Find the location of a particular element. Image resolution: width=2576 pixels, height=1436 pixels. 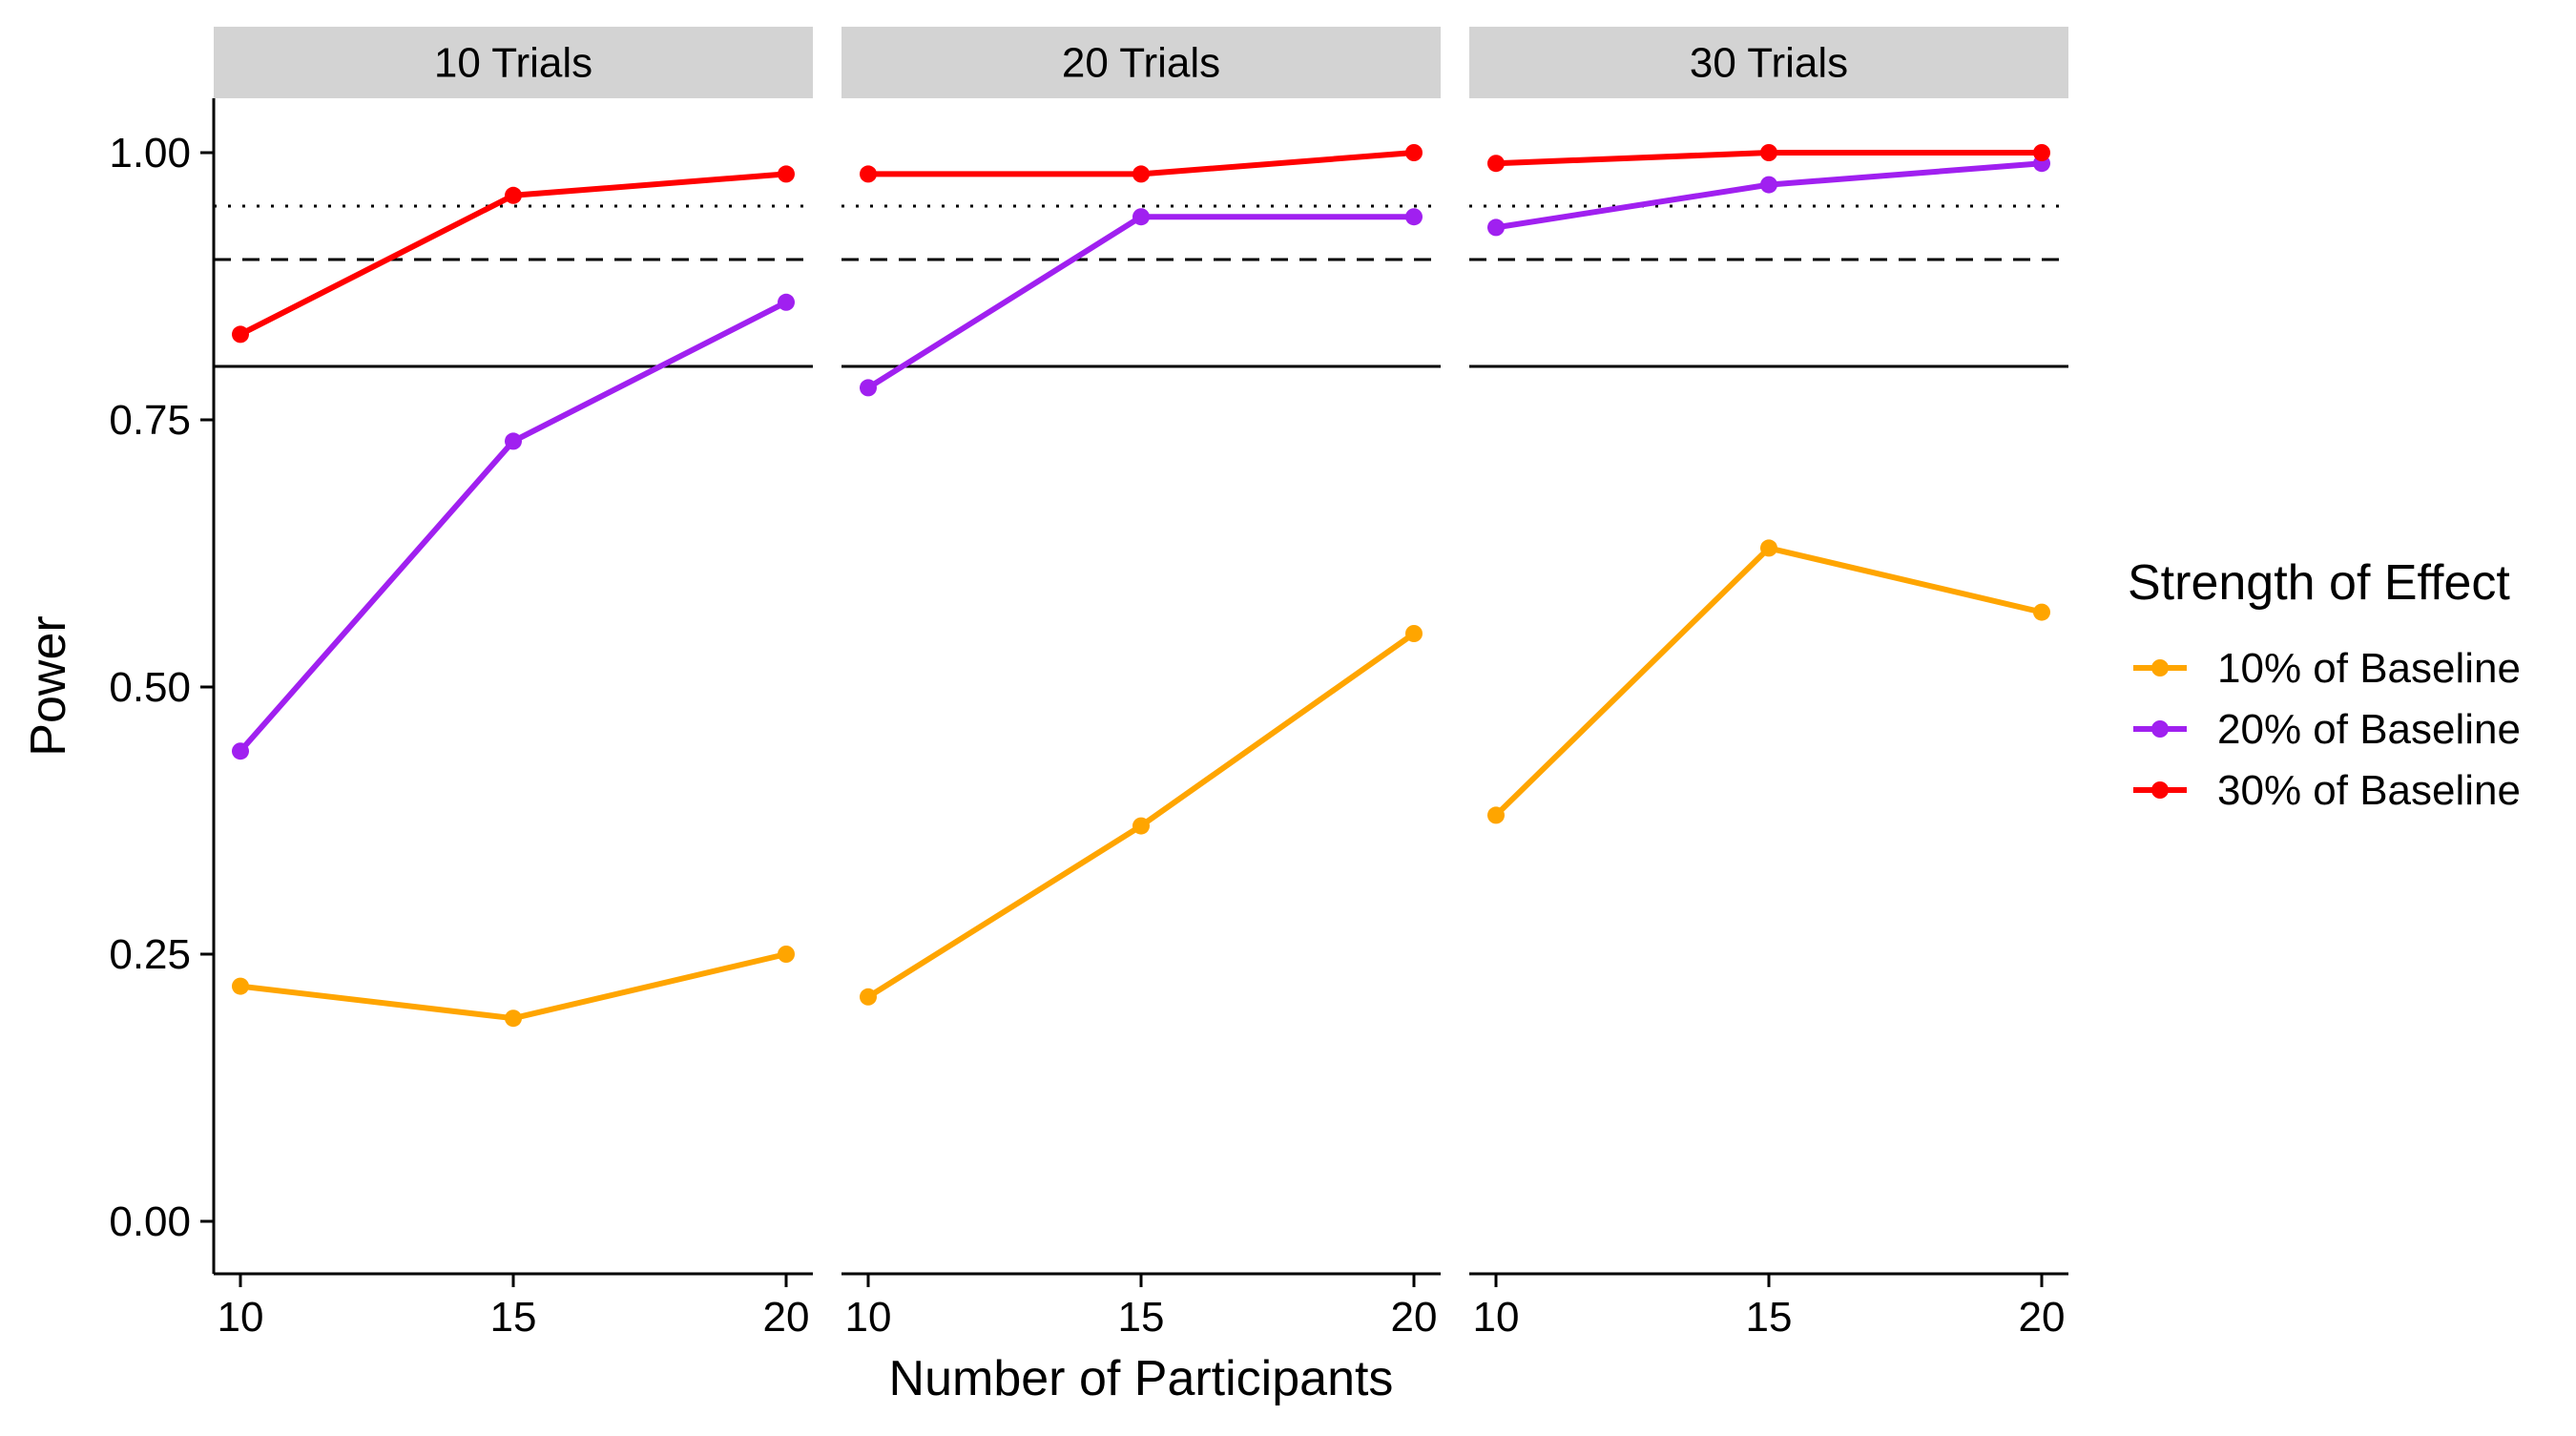

y-axis-title: Power is located at coordinates (48, 685).